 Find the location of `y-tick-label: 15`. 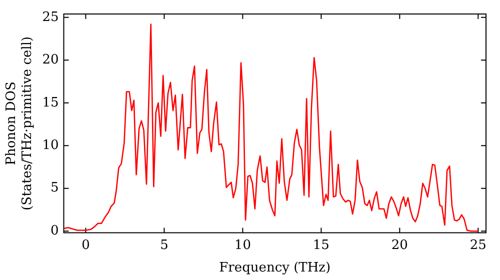

y-tick-label: 15 is located at coordinates (50, 102).